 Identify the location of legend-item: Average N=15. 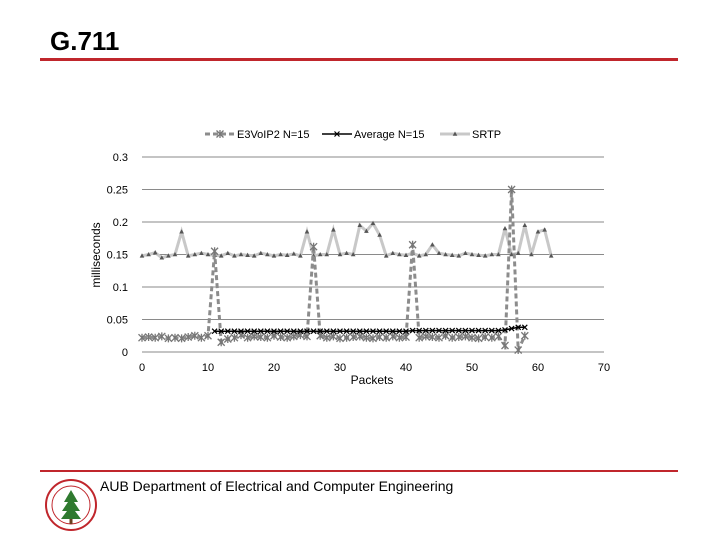
(373, 135).